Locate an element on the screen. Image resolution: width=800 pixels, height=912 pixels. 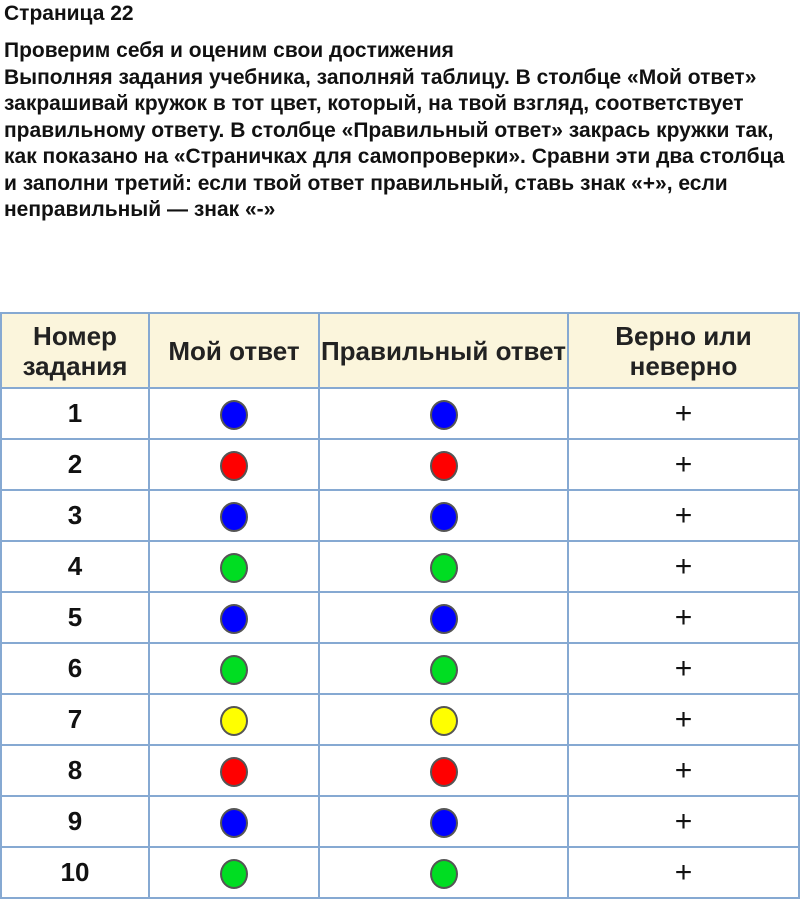
table-row: 2 + is located at coordinates (400, 464).